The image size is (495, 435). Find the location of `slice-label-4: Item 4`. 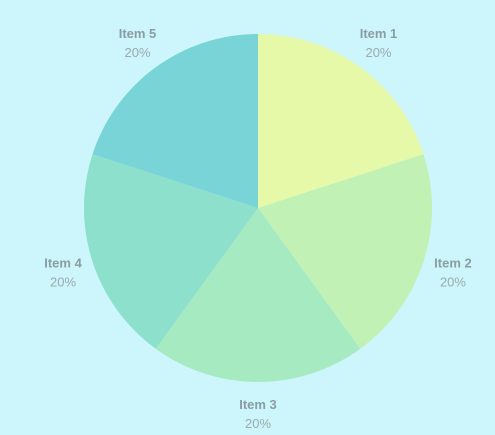

slice-label-4: Item 4 is located at coordinates (63, 262).